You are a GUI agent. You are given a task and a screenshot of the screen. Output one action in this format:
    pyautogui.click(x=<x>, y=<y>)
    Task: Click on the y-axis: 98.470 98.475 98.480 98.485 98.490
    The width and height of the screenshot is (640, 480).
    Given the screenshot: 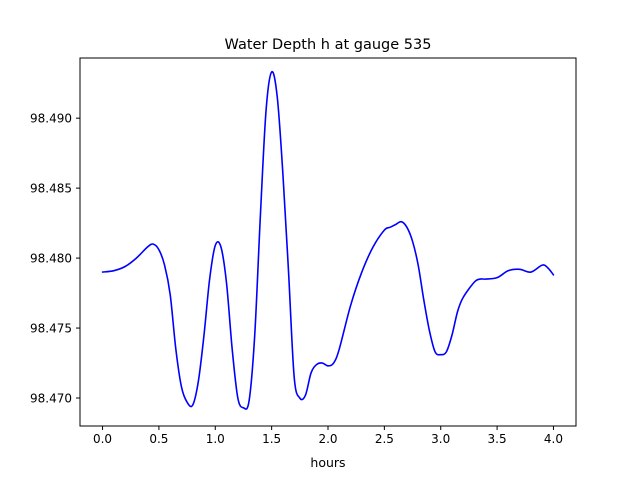 What is the action you would take?
    pyautogui.click(x=55, y=259)
    